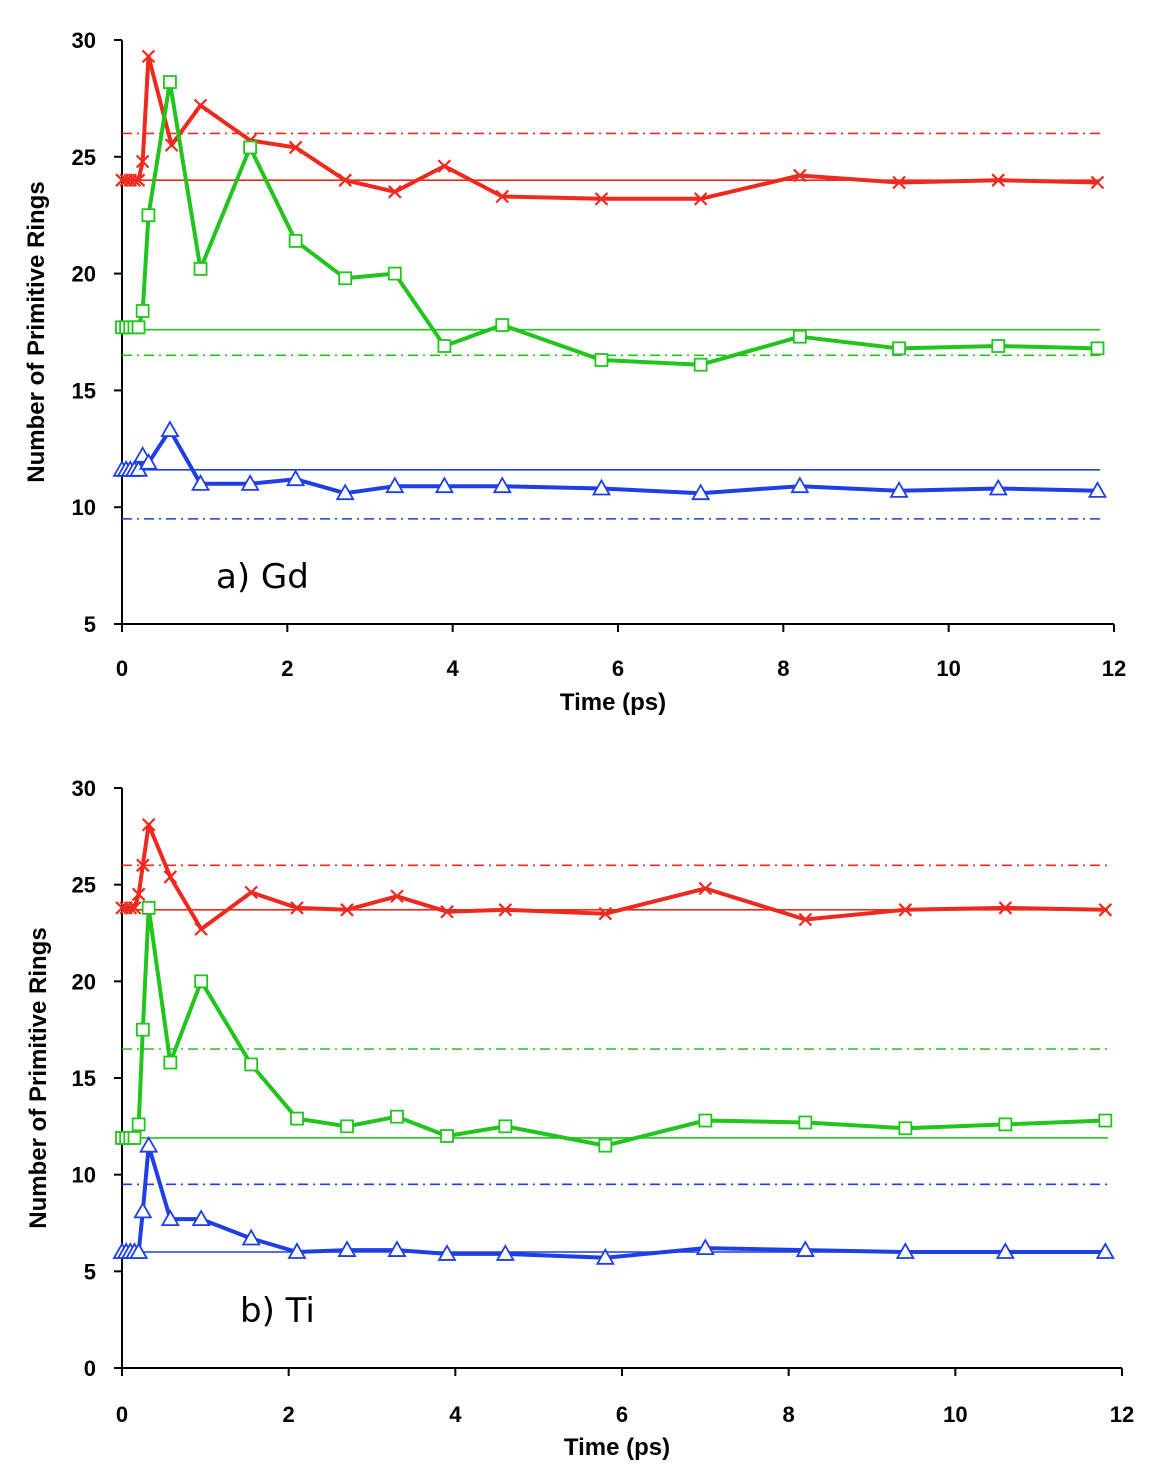 Image resolution: width=1162 pixels, height=1464 pixels. What do you see at coordinates (84, 981) in the screenshot?
I see `y-tick-label: 20` at bounding box center [84, 981].